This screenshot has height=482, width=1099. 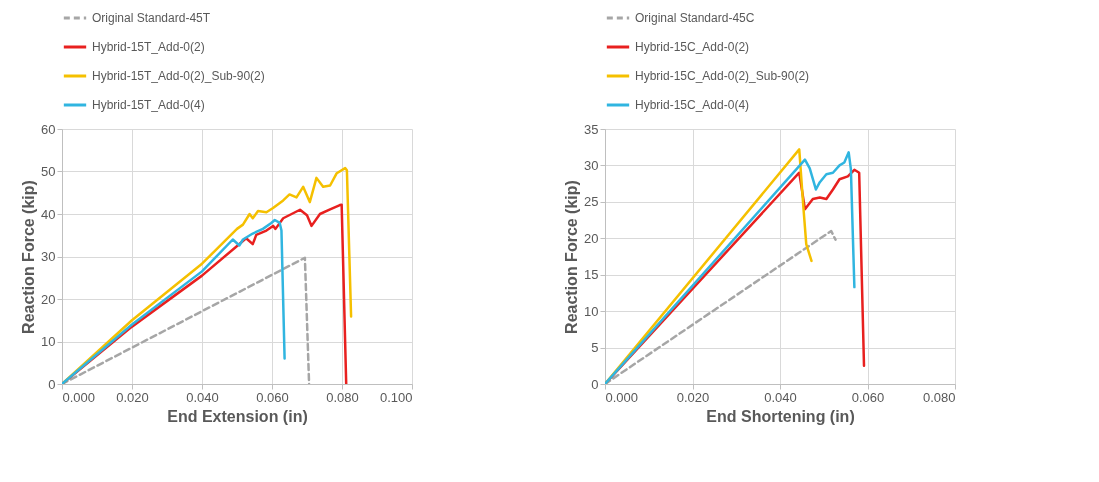 I want to click on legend-label: Hybrid-15T_Add-0(2), so click(x=148, y=47).